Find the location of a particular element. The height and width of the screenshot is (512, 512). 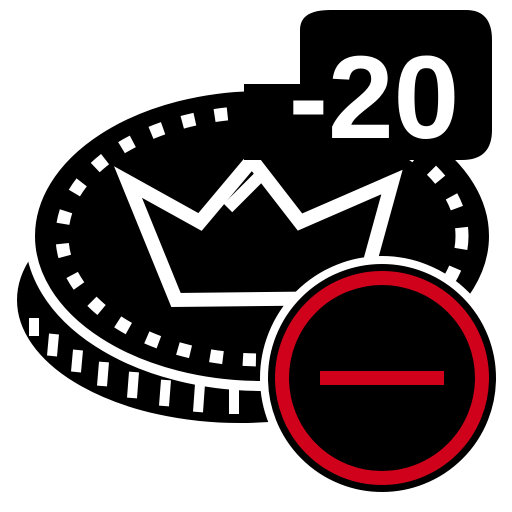

crown-left-spike is located at coordinates (255, 189).